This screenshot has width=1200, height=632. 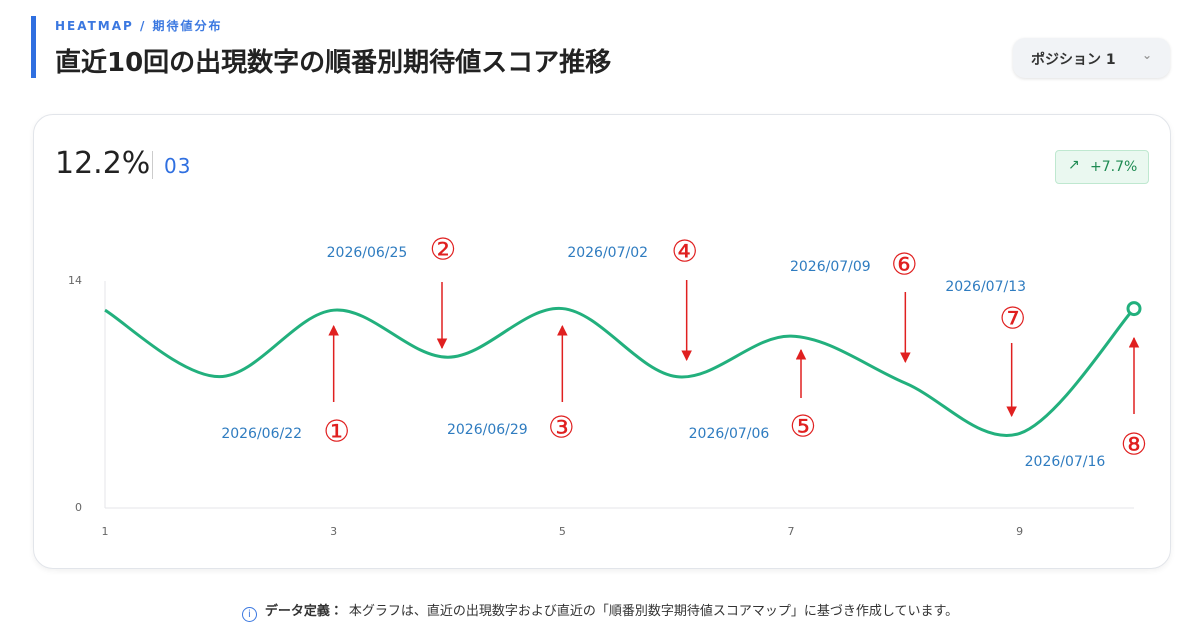 What do you see at coordinates (1146, 55) in the screenshot?
I see `chevron: ⌄` at bounding box center [1146, 55].